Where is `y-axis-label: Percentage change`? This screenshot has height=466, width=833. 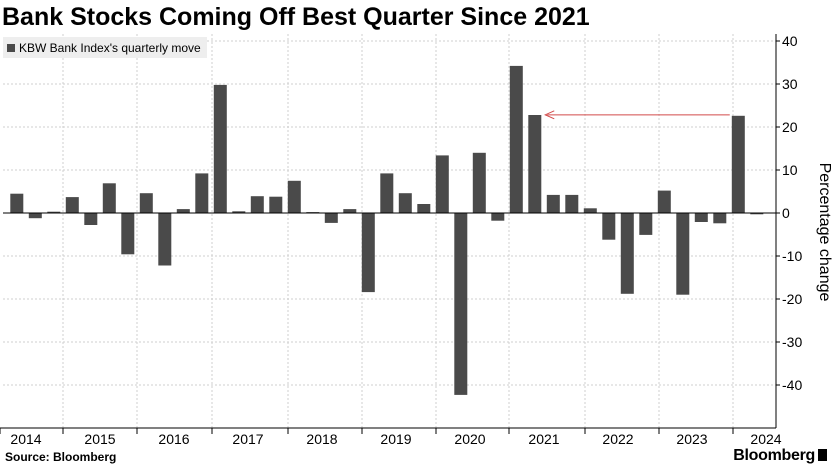
y-axis-label: Percentage change is located at coordinates (824, 232).